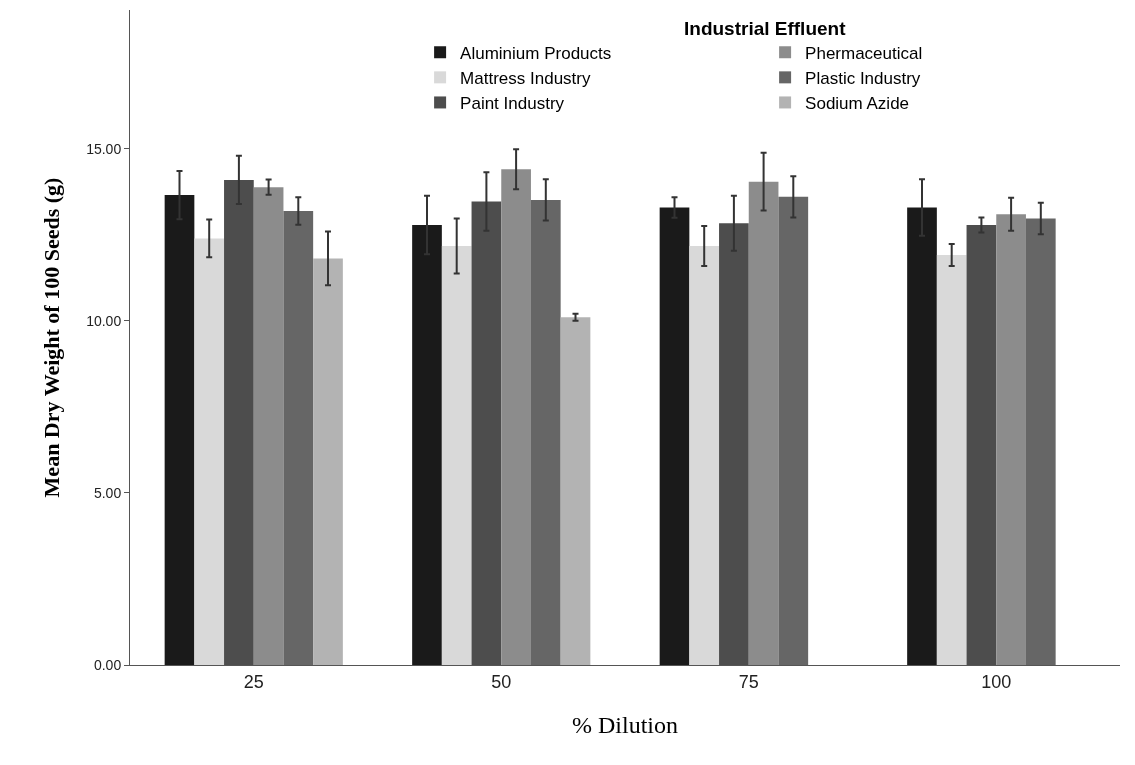 Image resolution: width=1135 pixels, height=765 pixels. Describe the element at coordinates (625, 724) in the screenshot. I see `x-axis-title: % Dilution` at that location.